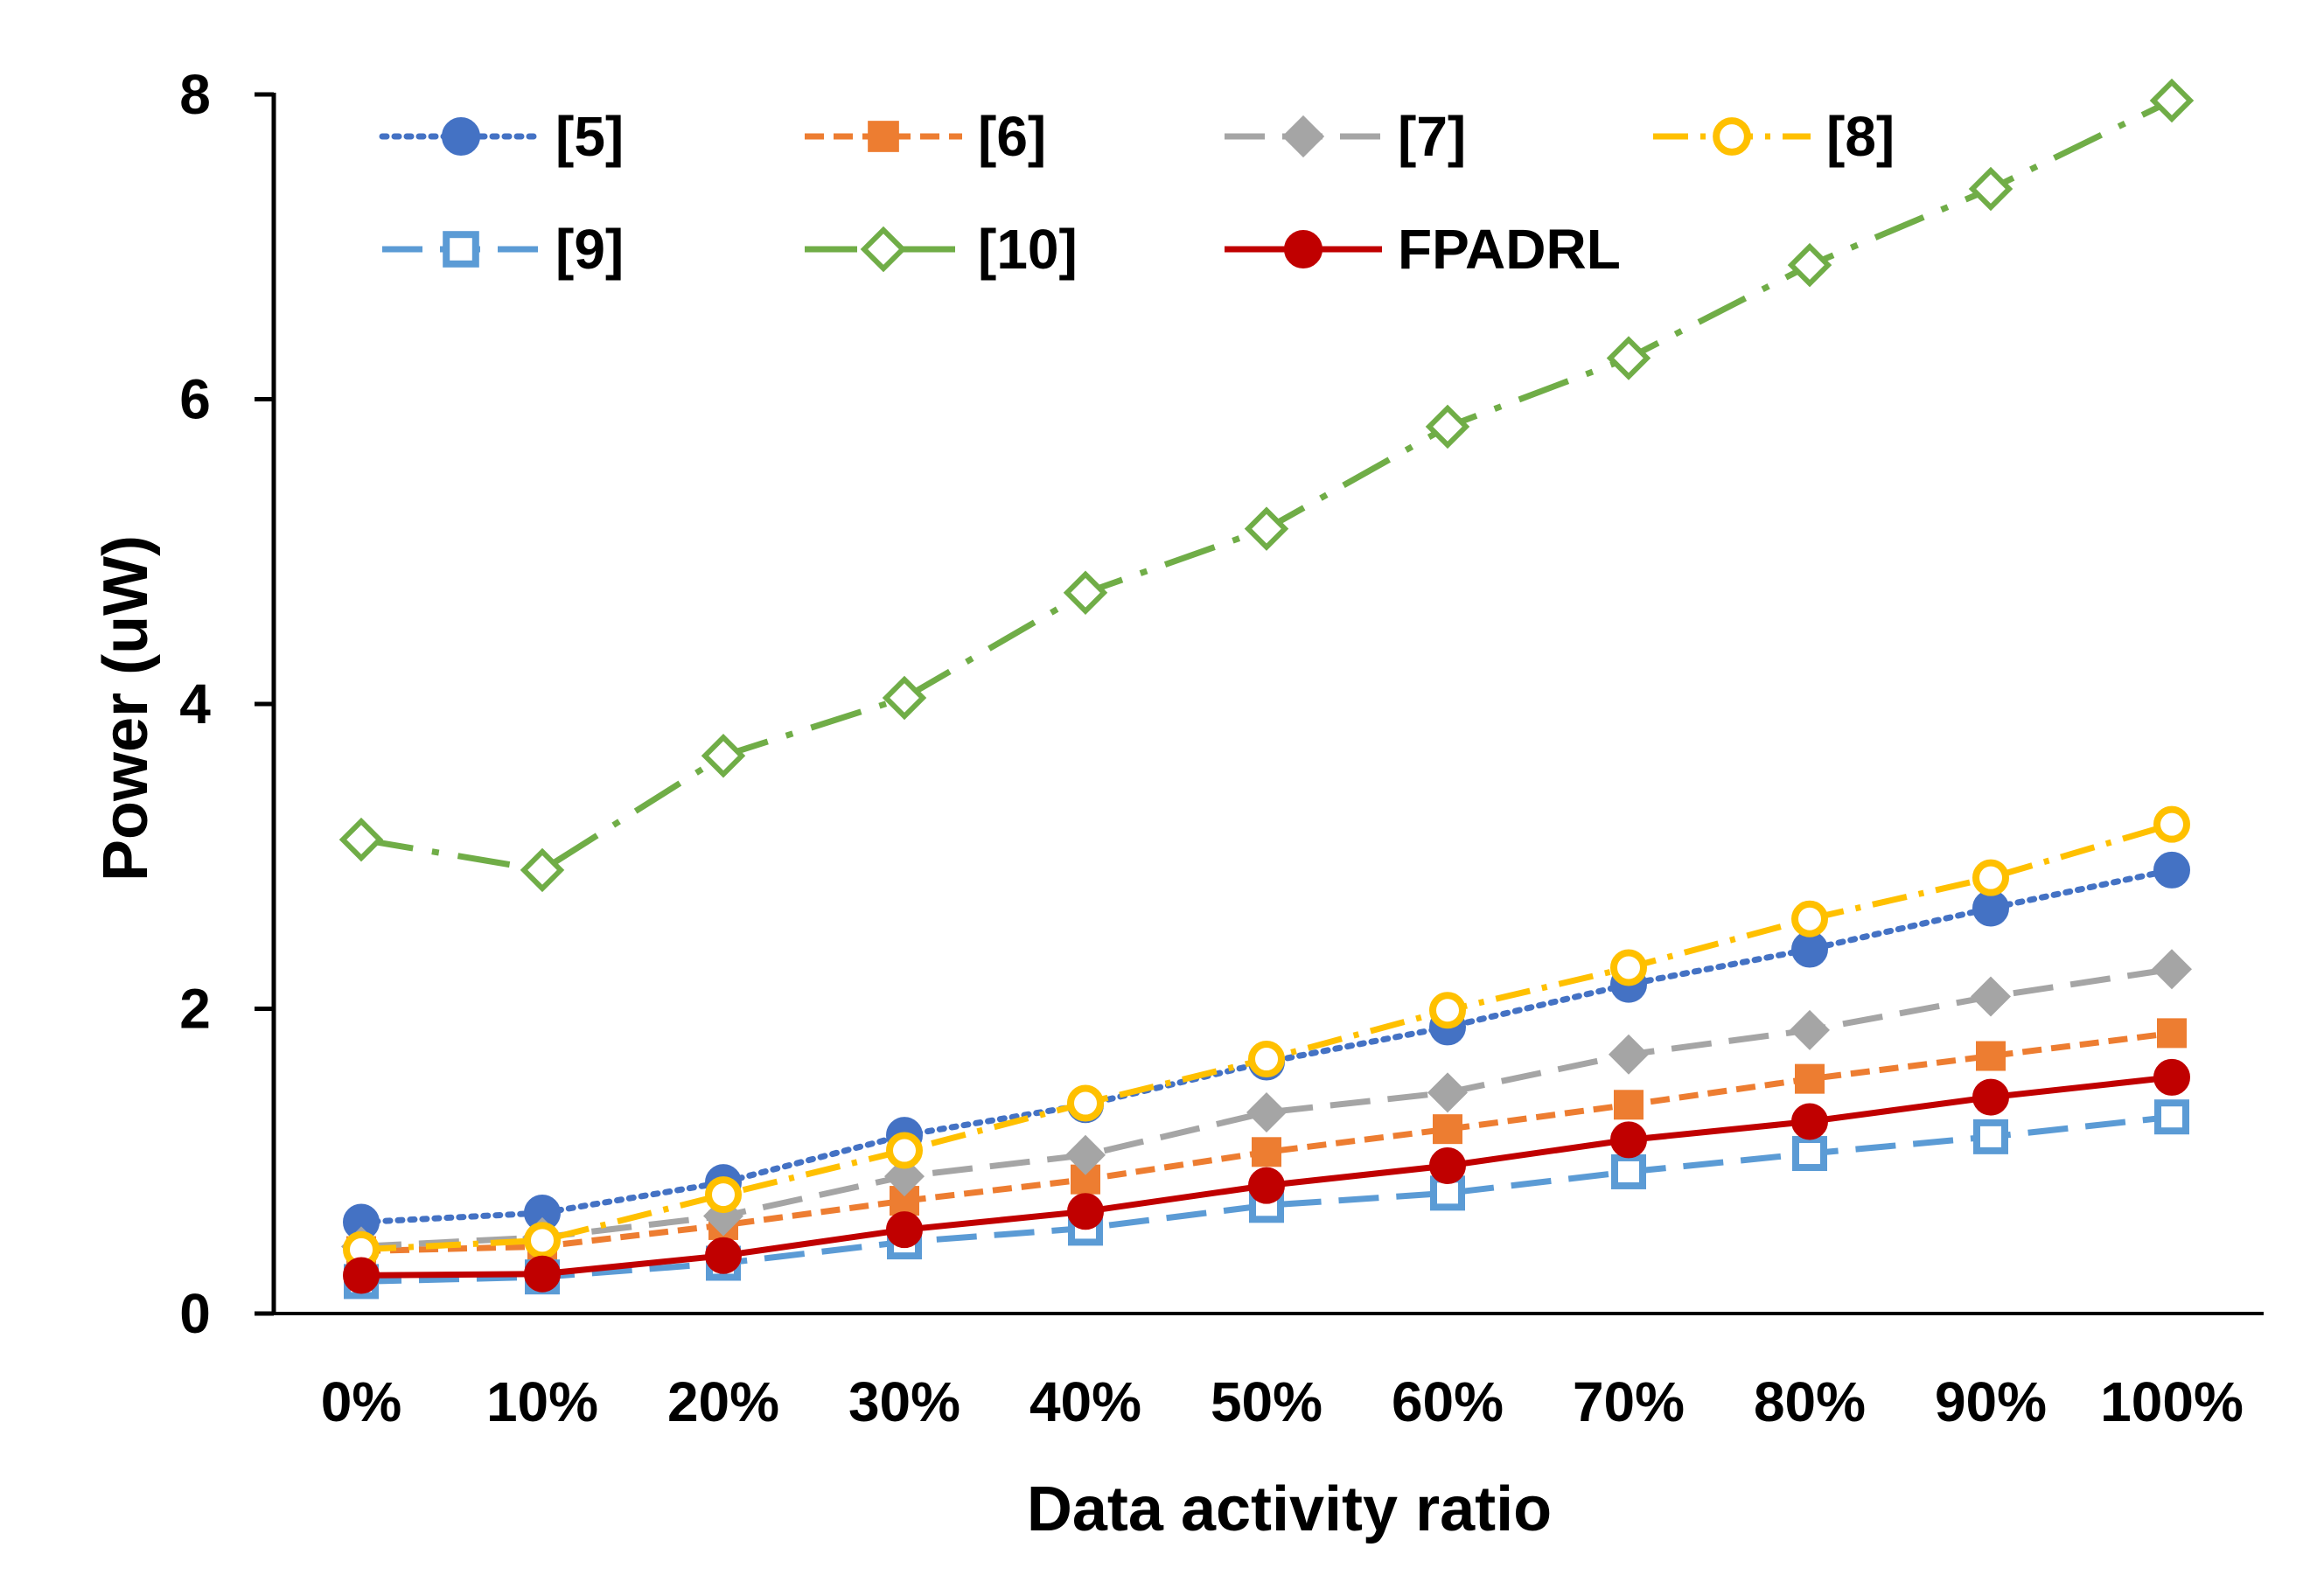 Image resolution: width=2324 pixels, height=1589 pixels. I want to click on legend-item: [5], so click(502, 137).